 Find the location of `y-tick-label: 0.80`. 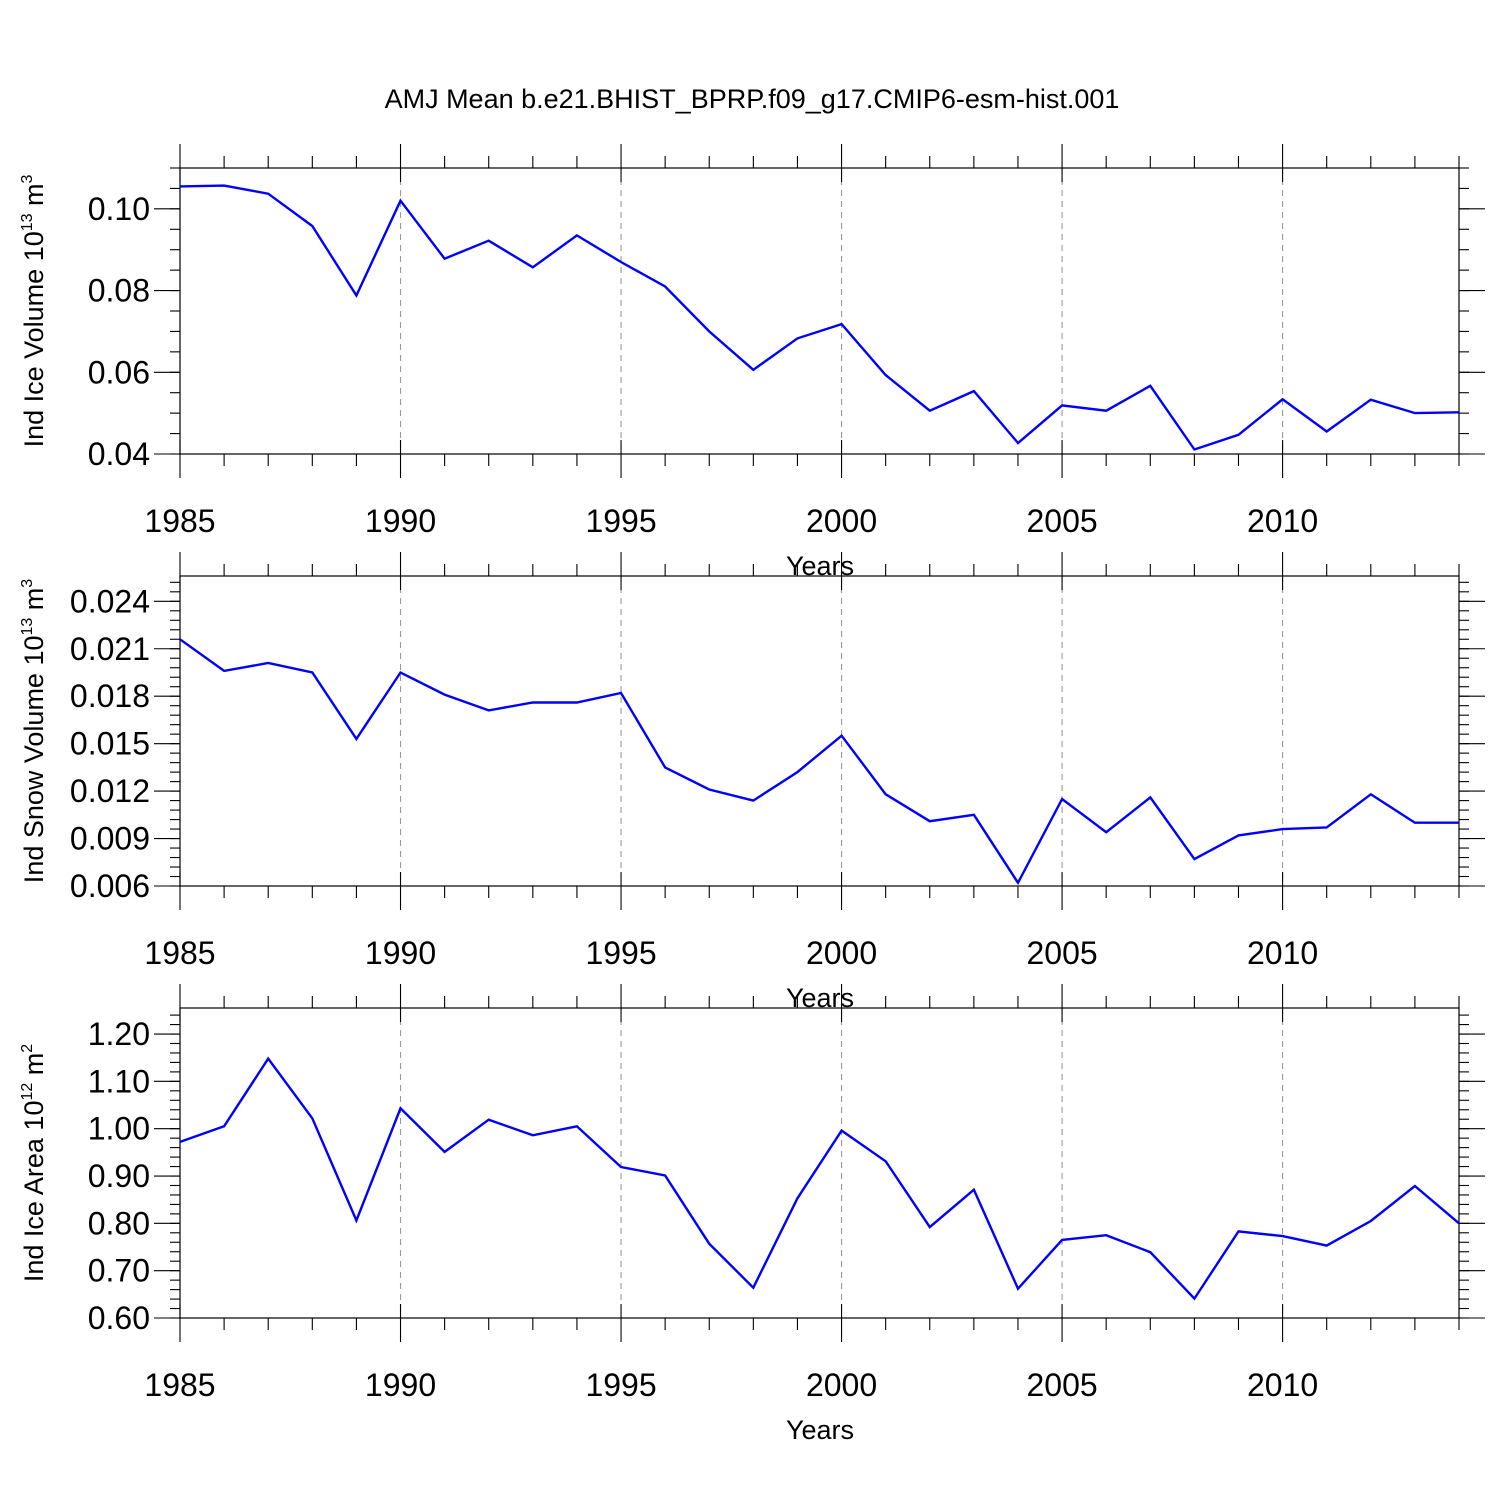

y-tick-label: 0.80 is located at coordinates (119, 1223).